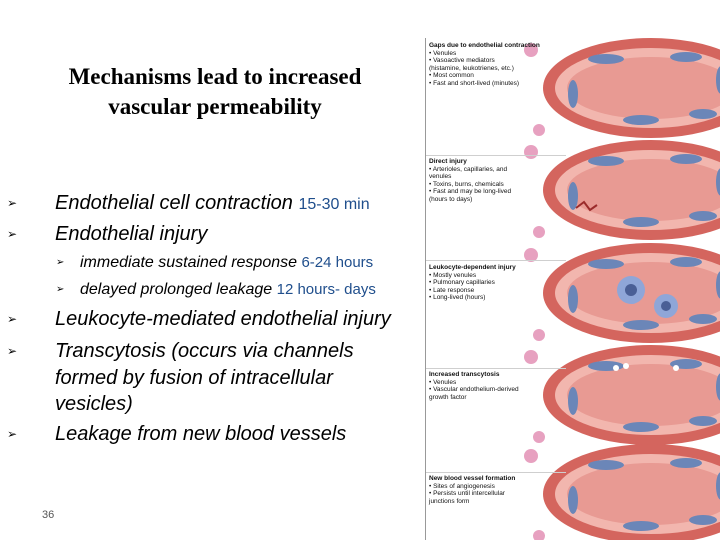 The image size is (720, 540). I want to click on panel-heading: Increased transcytosis, so click(464, 374).